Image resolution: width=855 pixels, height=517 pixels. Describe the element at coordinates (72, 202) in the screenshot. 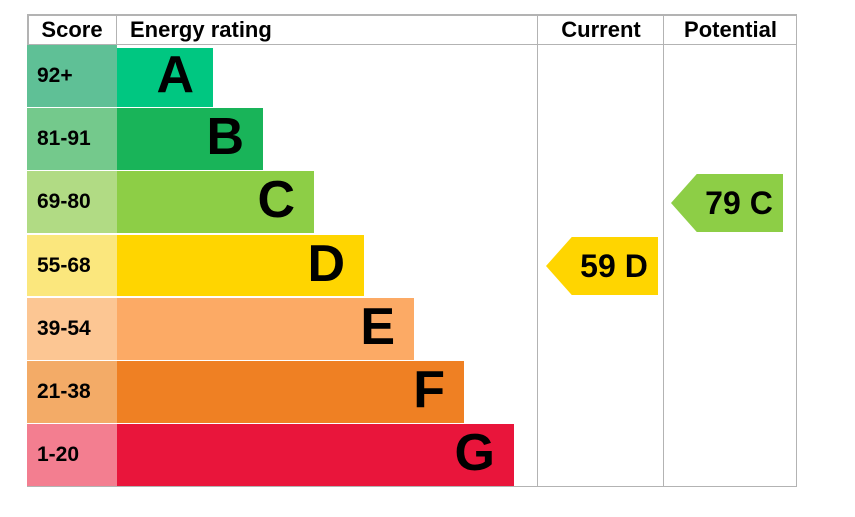

I see `score-range-cell: 69-80` at that location.